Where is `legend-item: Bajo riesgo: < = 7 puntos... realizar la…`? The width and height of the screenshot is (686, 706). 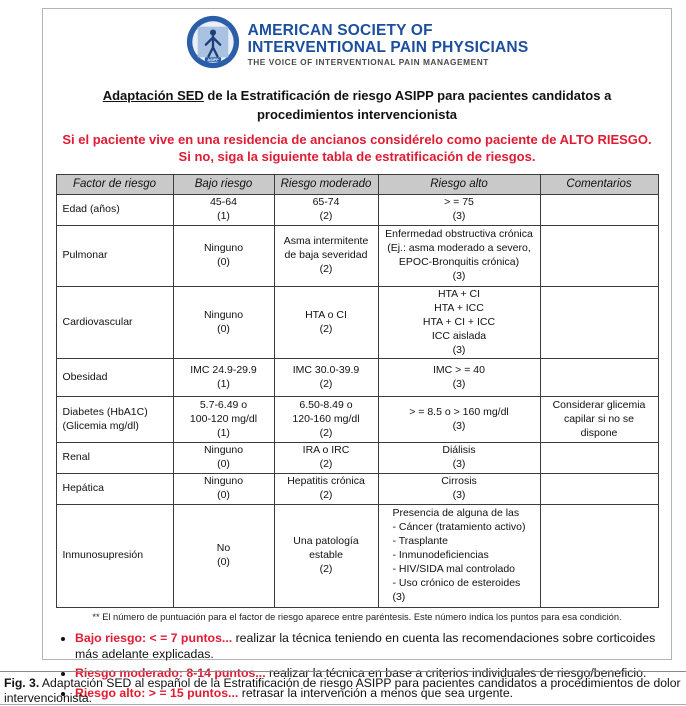 legend-item: Bajo riesgo: < = 7 puntos... realizar la… is located at coordinates (367, 646).